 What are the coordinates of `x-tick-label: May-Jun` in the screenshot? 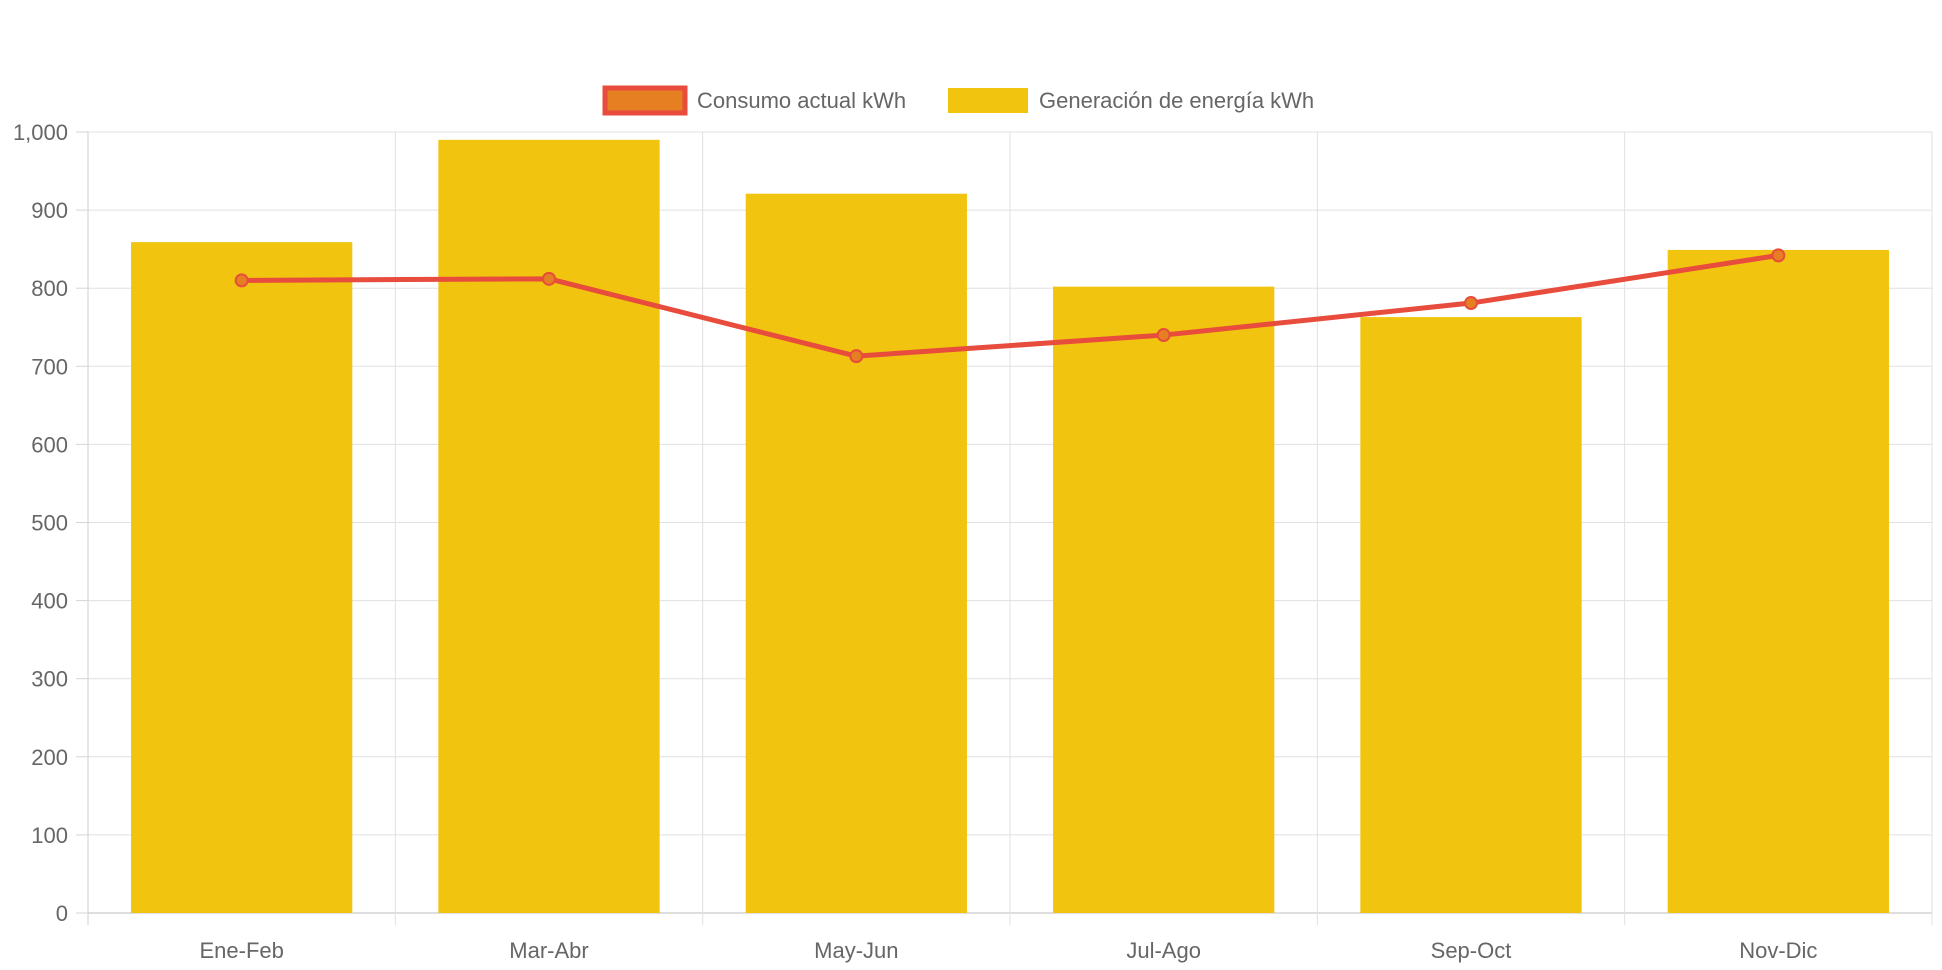 It's located at (856, 950).